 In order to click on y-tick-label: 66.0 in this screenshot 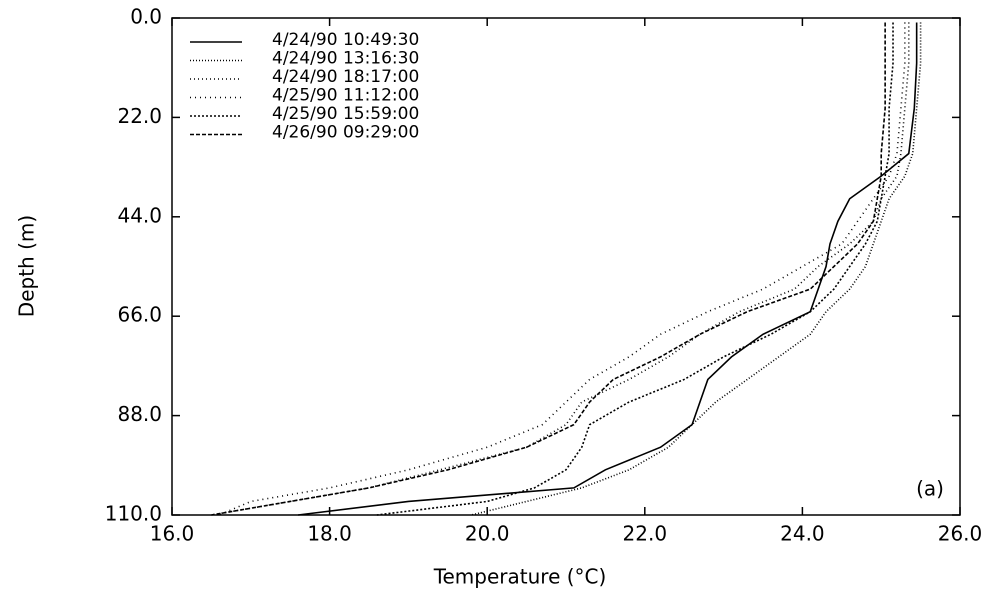, I will do `click(139, 315)`.